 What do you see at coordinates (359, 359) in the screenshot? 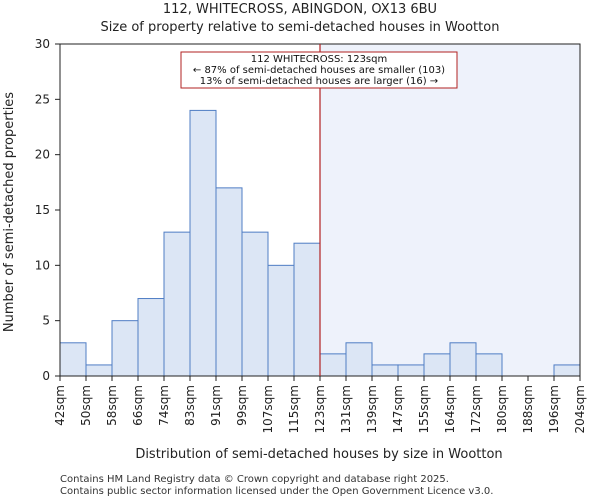
I see `bar-131sqm` at bounding box center [359, 359].